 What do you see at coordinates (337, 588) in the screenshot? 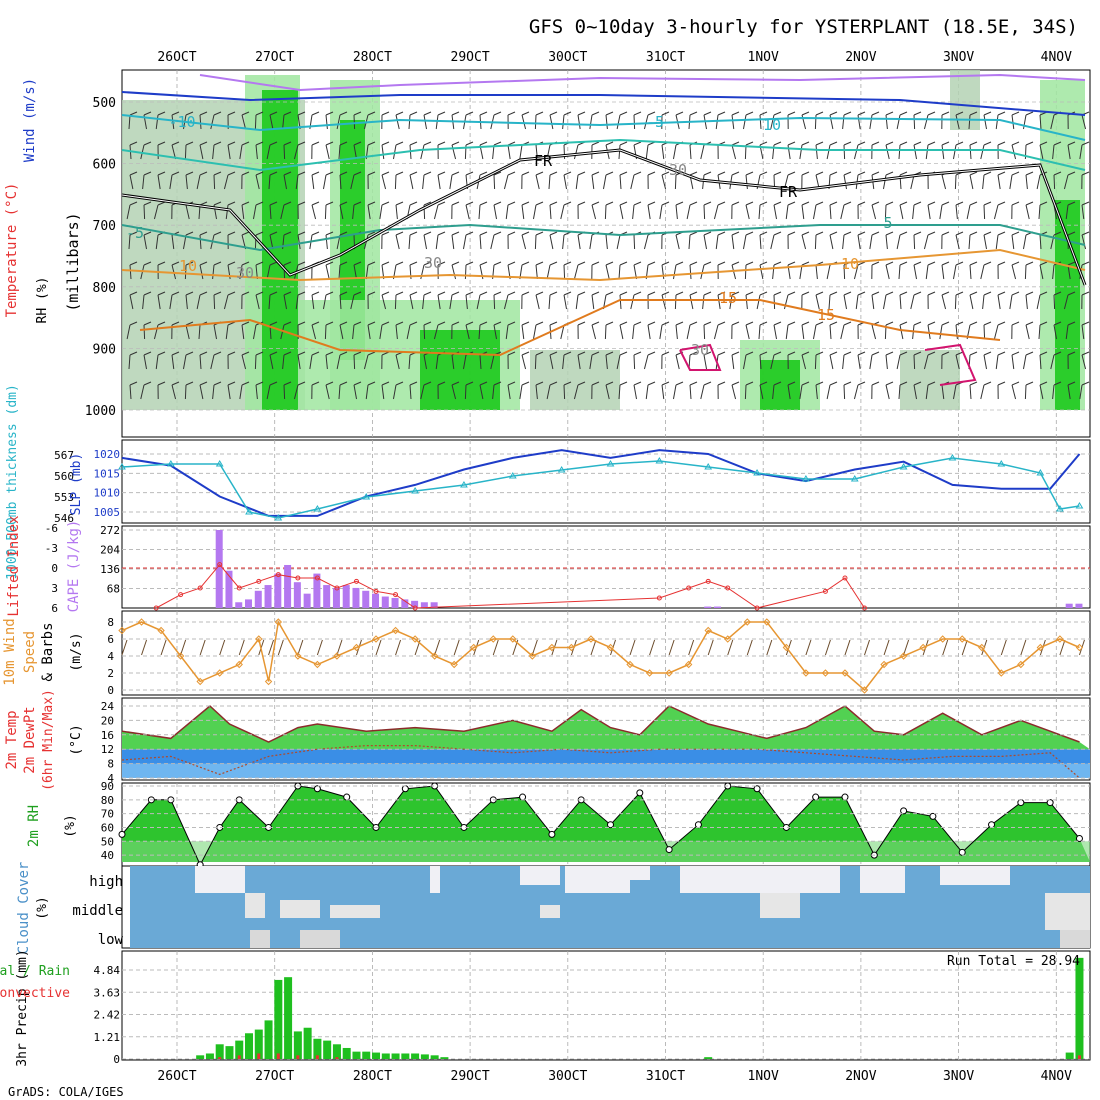
I see `li-marker` at bounding box center [337, 588].